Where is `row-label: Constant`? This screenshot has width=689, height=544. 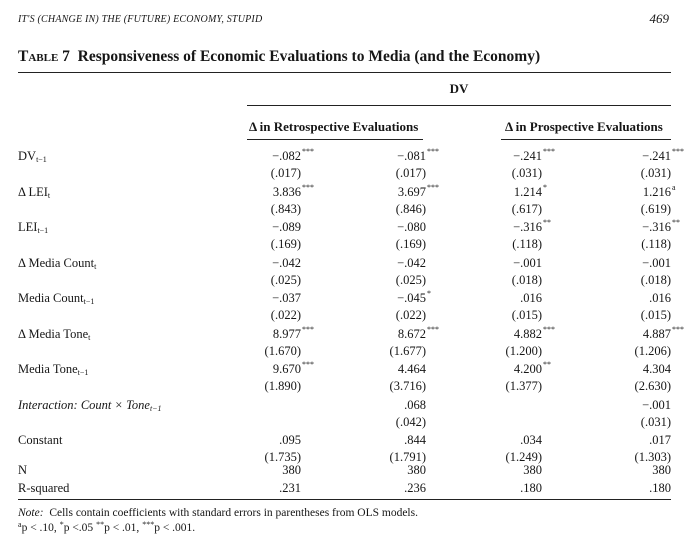 row-label: Constant is located at coordinates (40, 440).